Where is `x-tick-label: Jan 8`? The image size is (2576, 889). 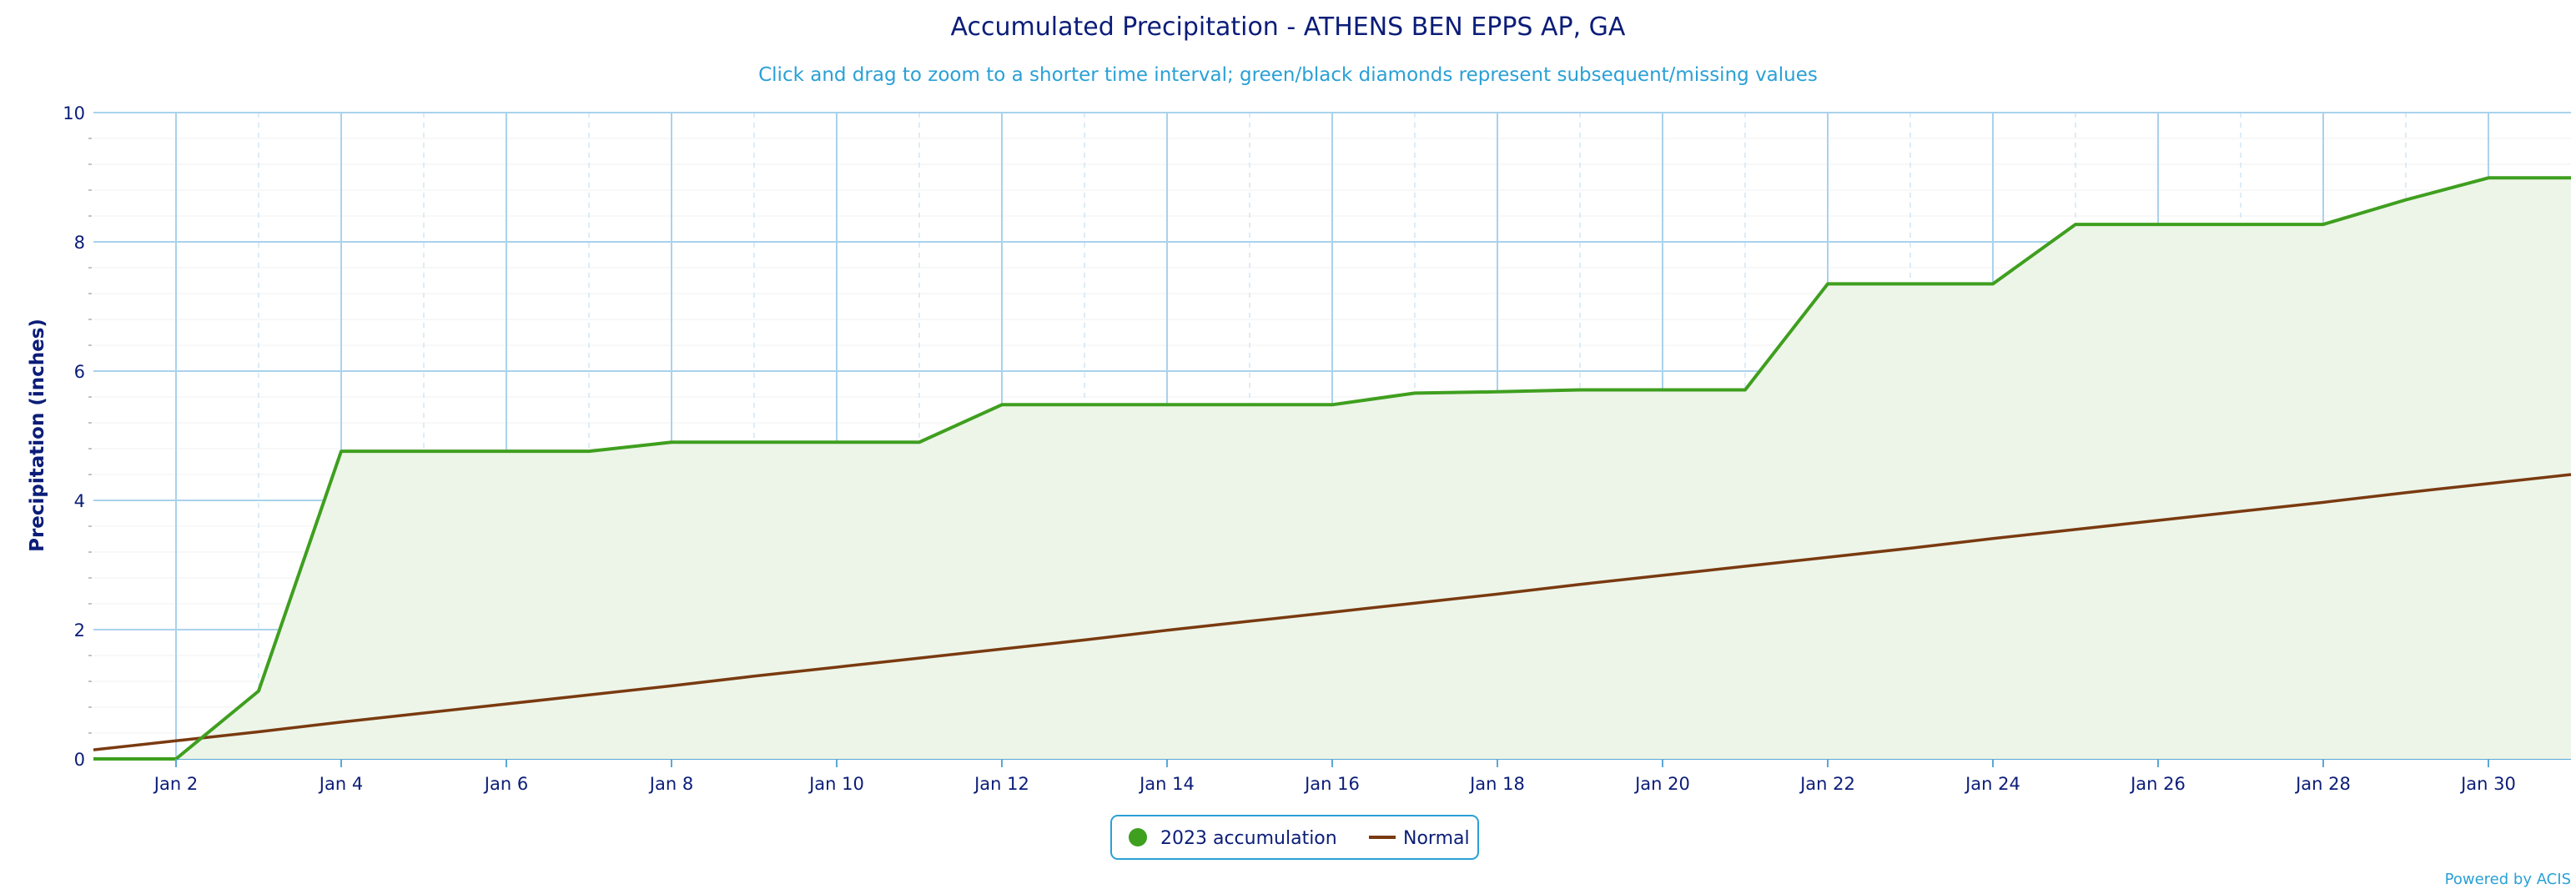
x-tick-label: Jan 8 is located at coordinates (670, 784).